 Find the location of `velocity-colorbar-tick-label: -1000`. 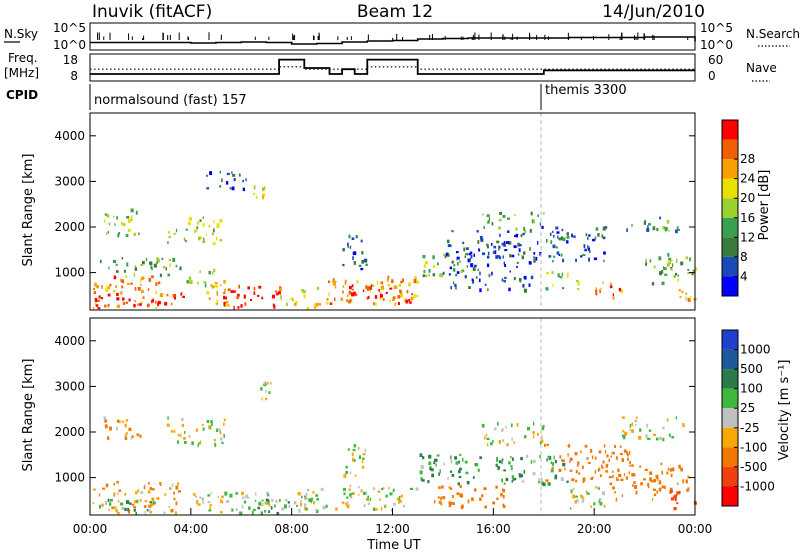

velocity-colorbar-tick-label: -1000 is located at coordinates (757, 486).